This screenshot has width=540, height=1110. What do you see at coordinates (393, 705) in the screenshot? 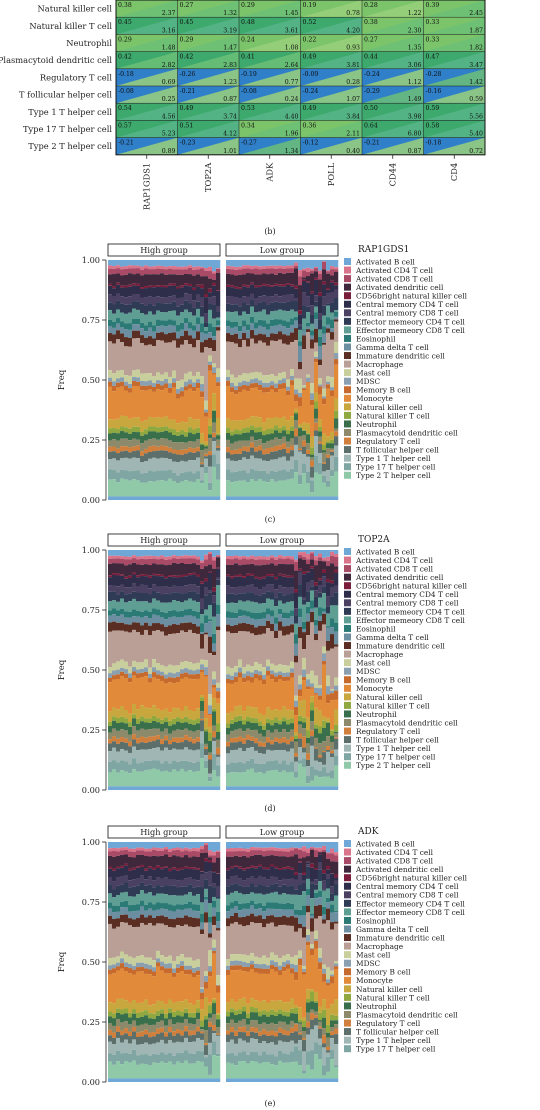
I see `legend-entry: Natural killer T cell` at bounding box center [393, 705].